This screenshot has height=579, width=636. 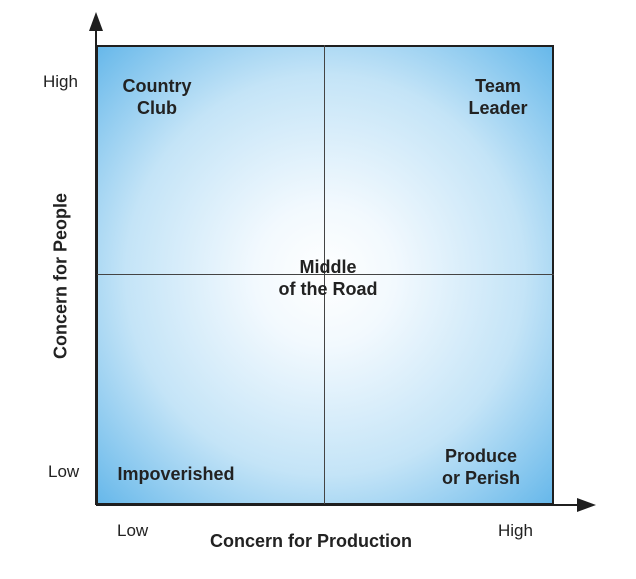 I want to click on vertical-divider, so click(x=324, y=275).